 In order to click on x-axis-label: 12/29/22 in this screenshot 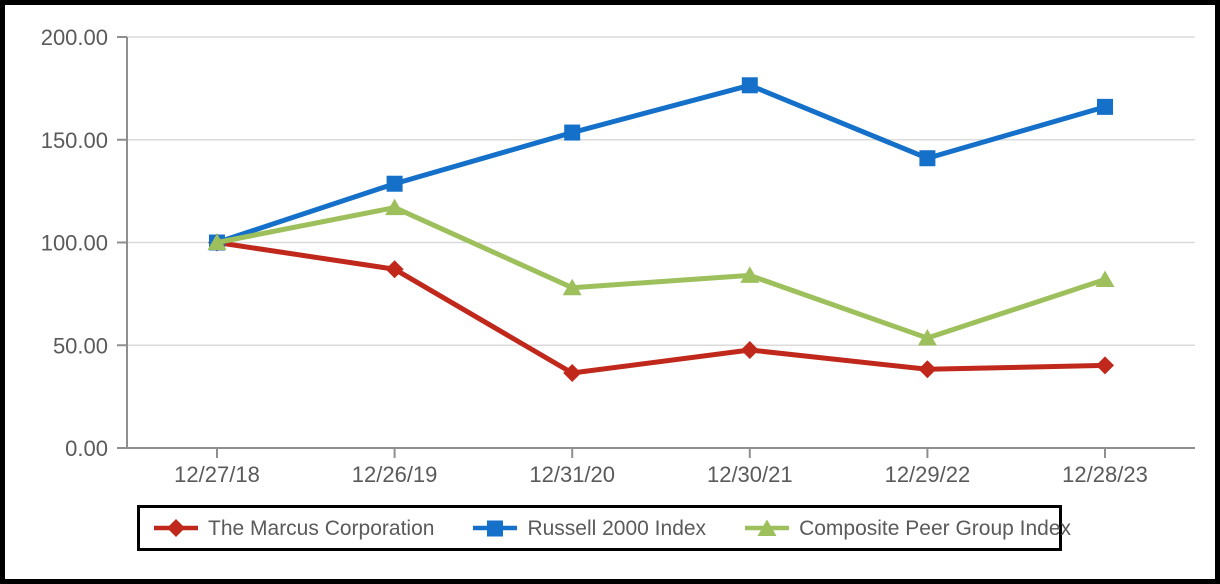, I will do `click(928, 474)`.